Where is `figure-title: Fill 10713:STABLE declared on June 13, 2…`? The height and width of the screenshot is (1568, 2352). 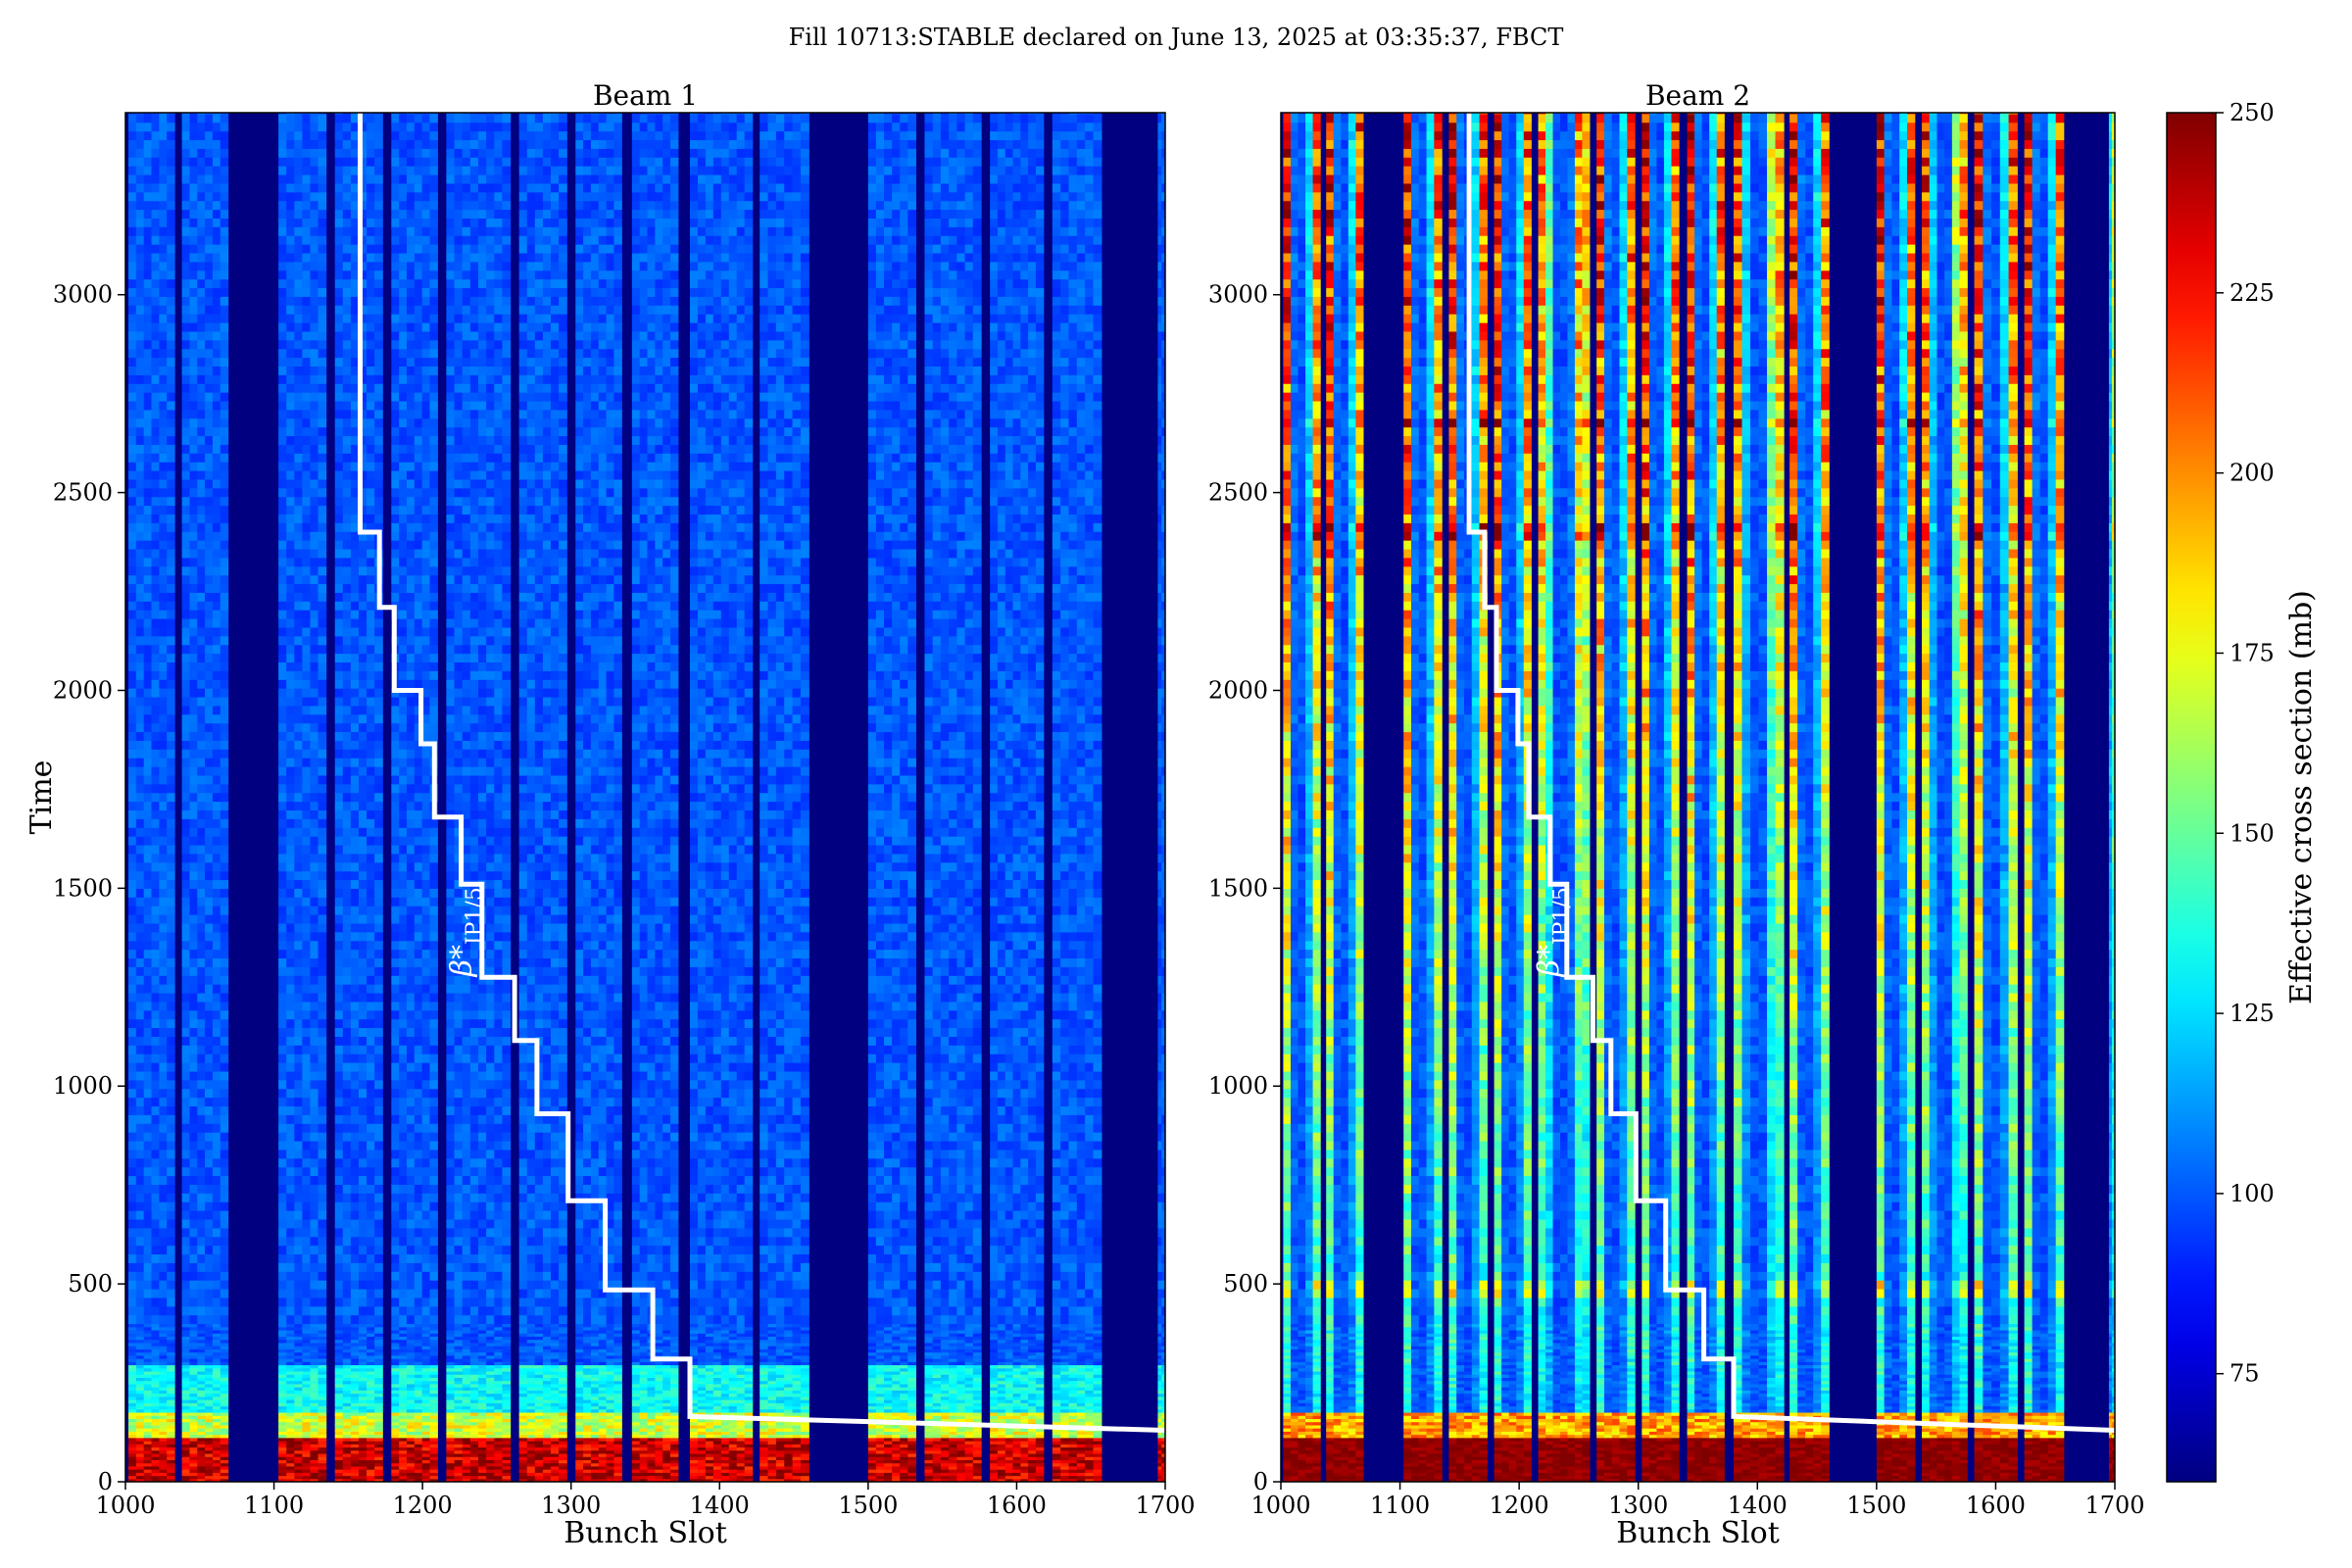
figure-title: Fill 10713:STABLE declared on June 13, 2… is located at coordinates (1176, 37).